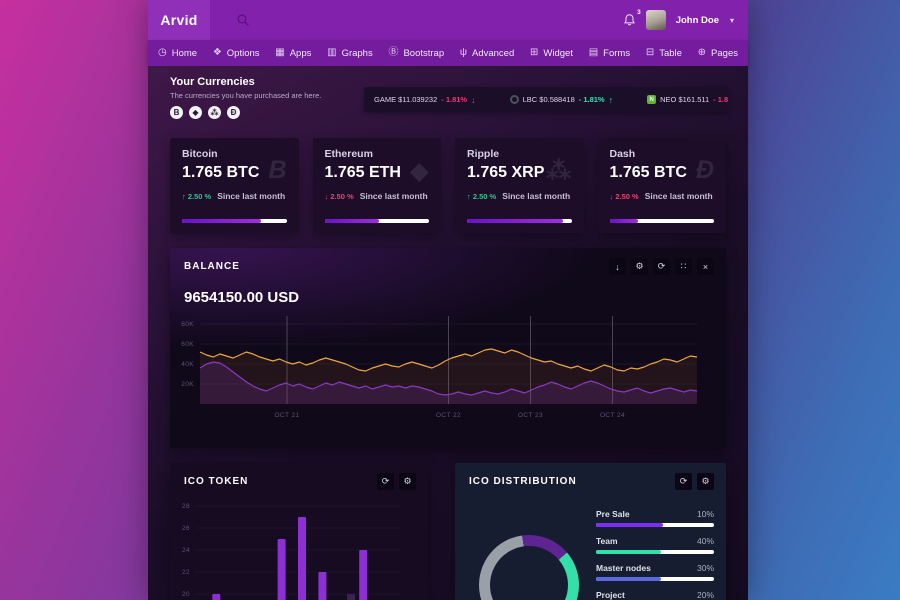 The height and width of the screenshot is (600, 900). I want to click on search-button, so click(243, 20).